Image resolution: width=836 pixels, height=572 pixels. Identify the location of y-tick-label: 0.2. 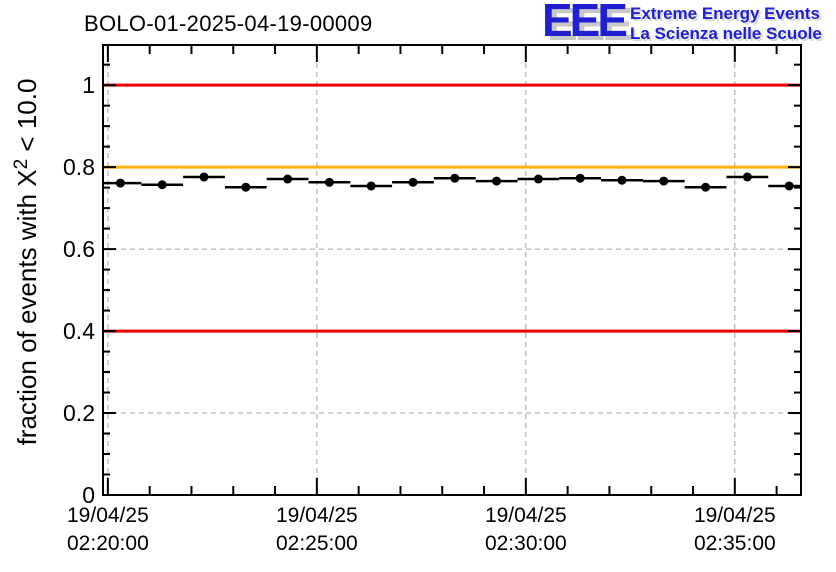
(79, 413).